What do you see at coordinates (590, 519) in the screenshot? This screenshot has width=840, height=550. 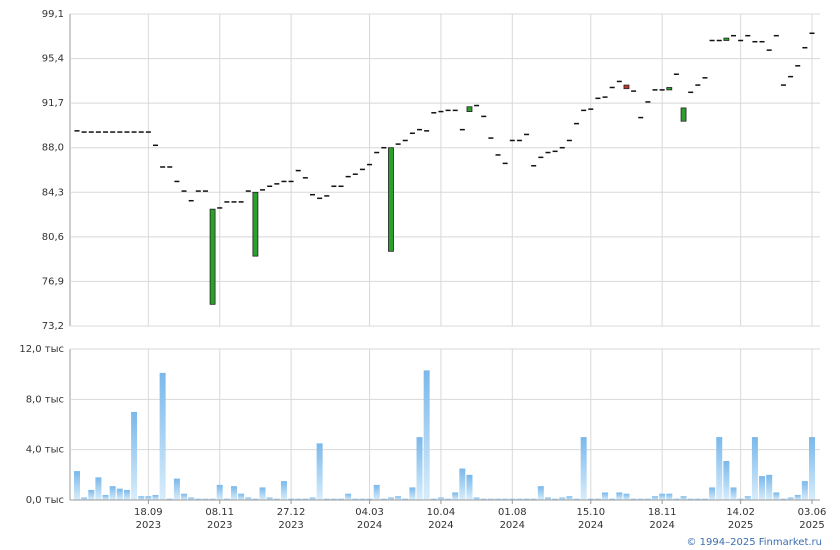 I see `x-tick-label: 15.10 2024` at bounding box center [590, 519].